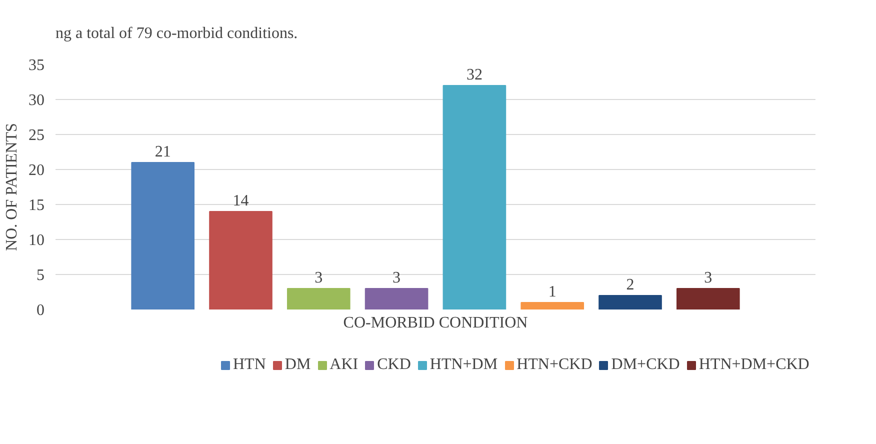 This screenshot has height=444, width=876. What do you see at coordinates (754, 365) in the screenshot?
I see `legend-label: HTN+DM+CKD` at bounding box center [754, 365].